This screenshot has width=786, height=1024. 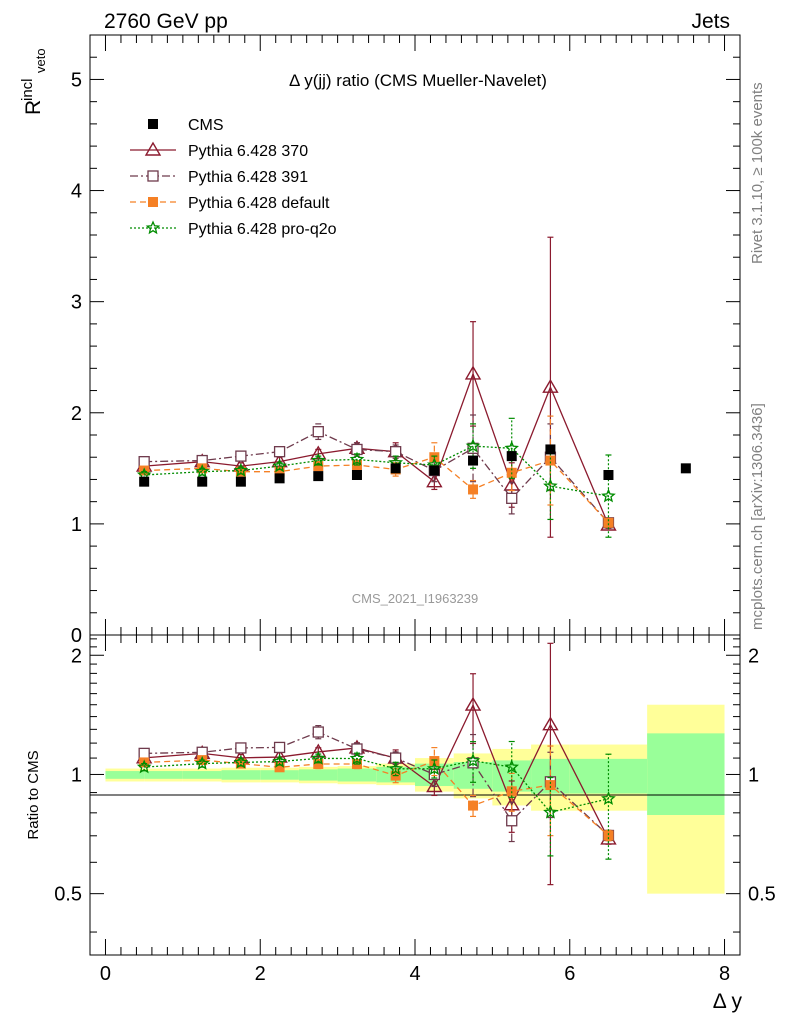 What do you see at coordinates (260, 974) in the screenshot?
I see `x-tick-label: 2` at bounding box center [260, 974].